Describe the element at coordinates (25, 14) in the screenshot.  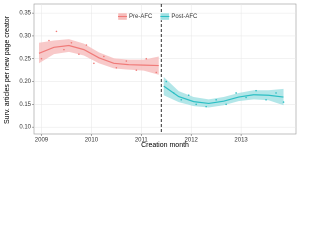
I see `y-tick-label: 0.35` at that location.